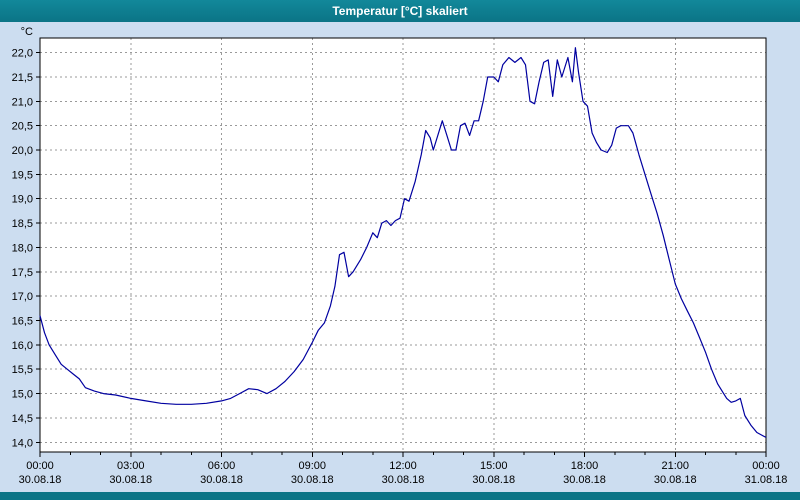 Image resolution: width=800 pixels, height=500 pixels. What do you see at coordinates (22, 200) in the screenshot?
I see `svg-text: 19,0` at bounding box center [22, 200].